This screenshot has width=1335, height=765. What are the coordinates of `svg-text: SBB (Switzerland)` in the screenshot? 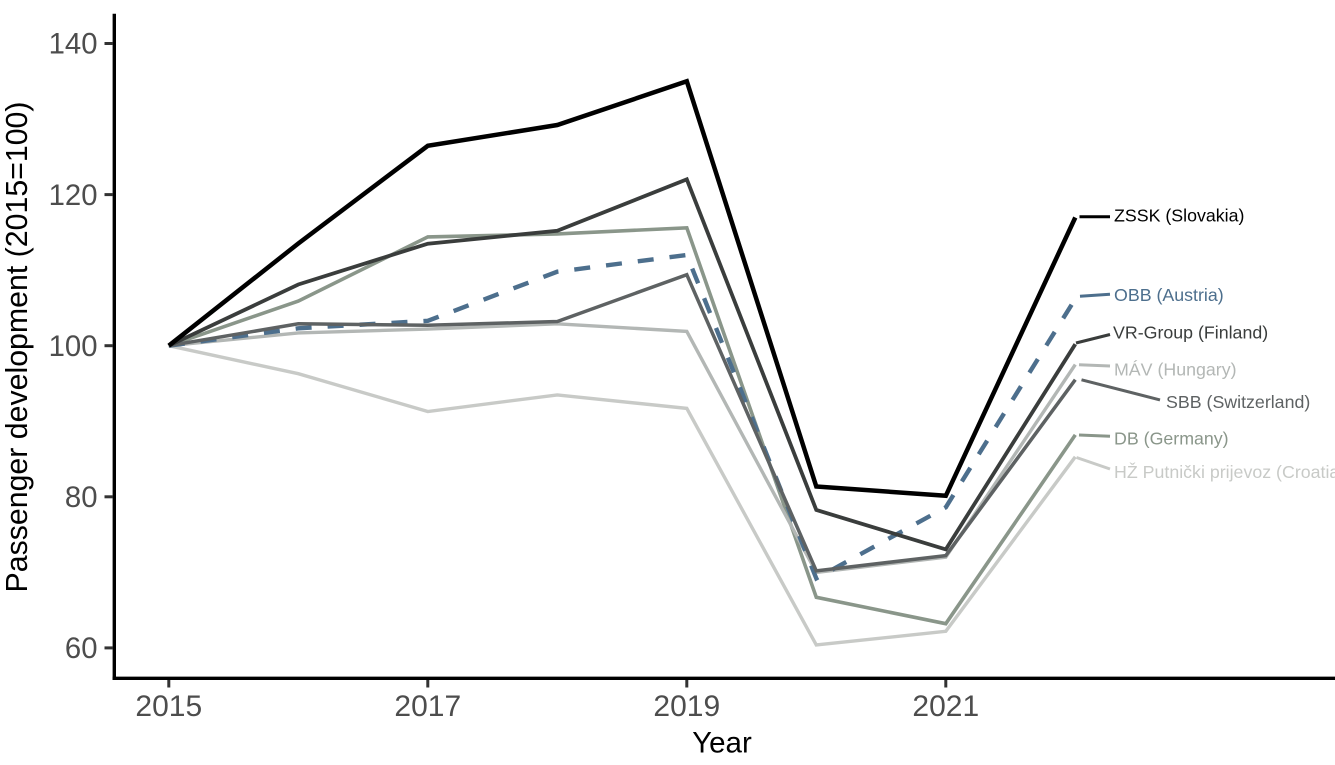 It's located at (1238, 402).